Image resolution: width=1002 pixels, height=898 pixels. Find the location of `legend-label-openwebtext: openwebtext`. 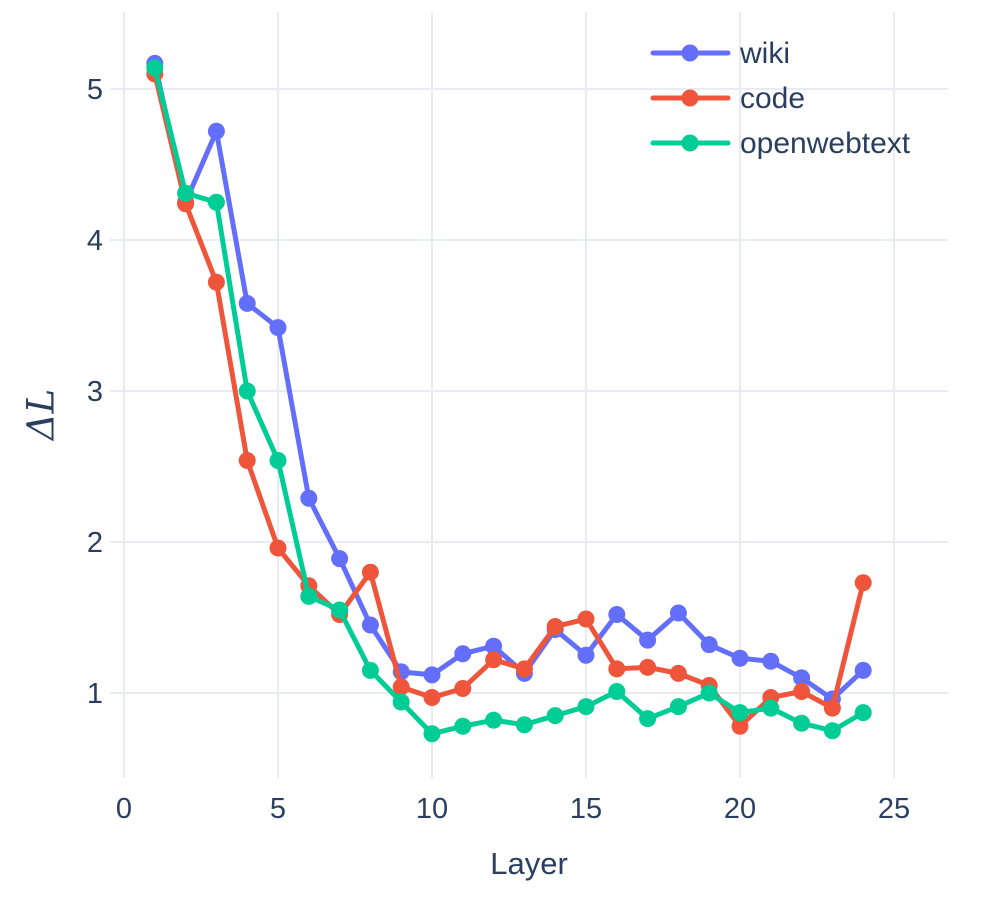

legend-label-openwebtext: openwebtext is located at coordinates (825, 143).